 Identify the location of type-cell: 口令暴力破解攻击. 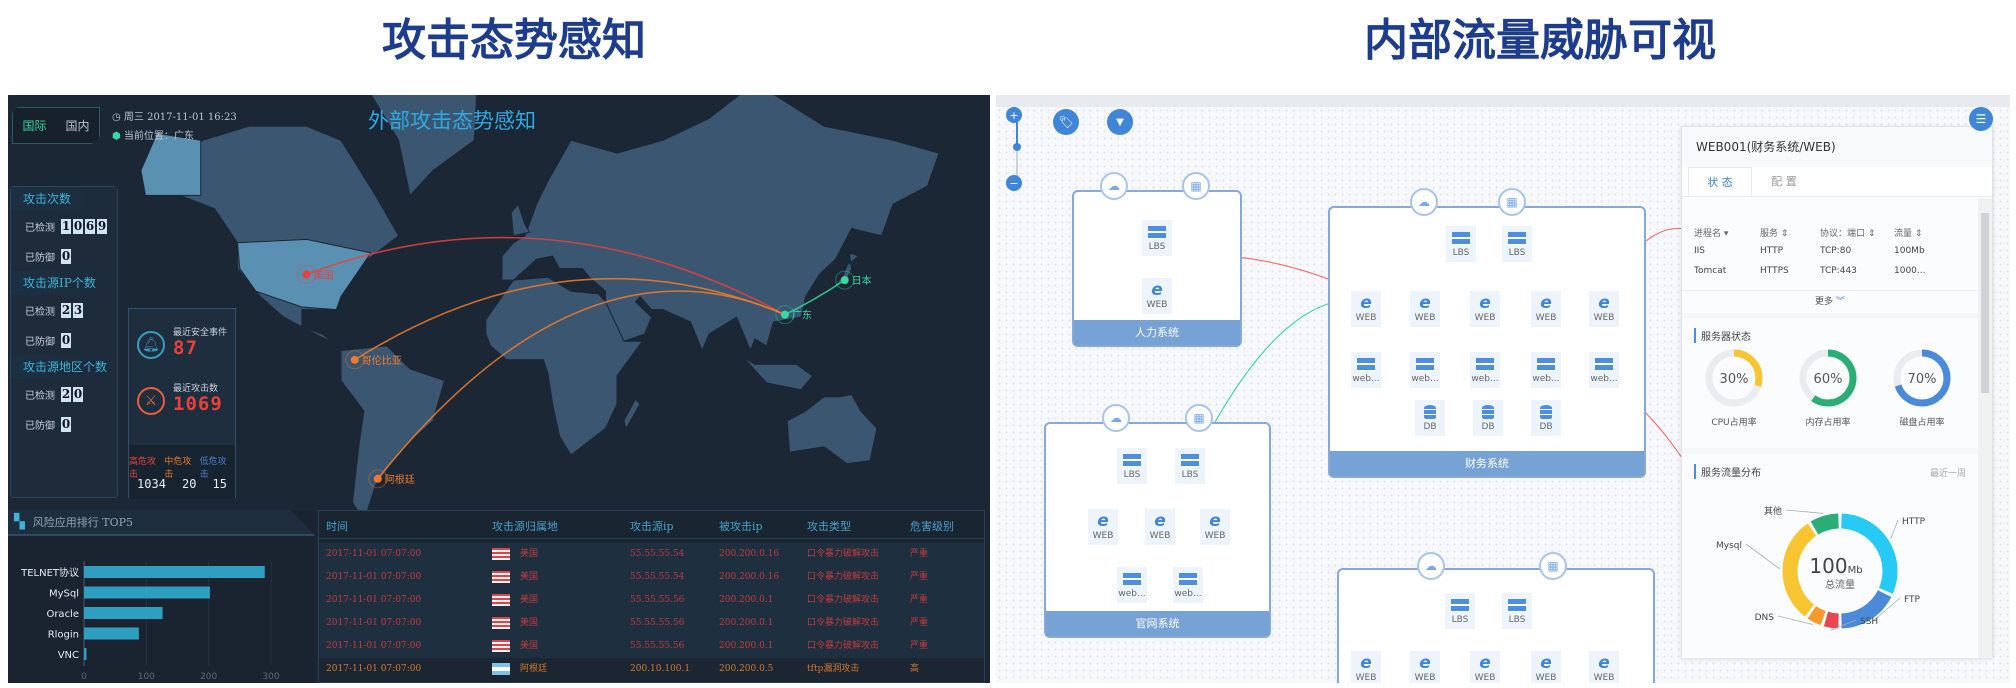
(843, 623).